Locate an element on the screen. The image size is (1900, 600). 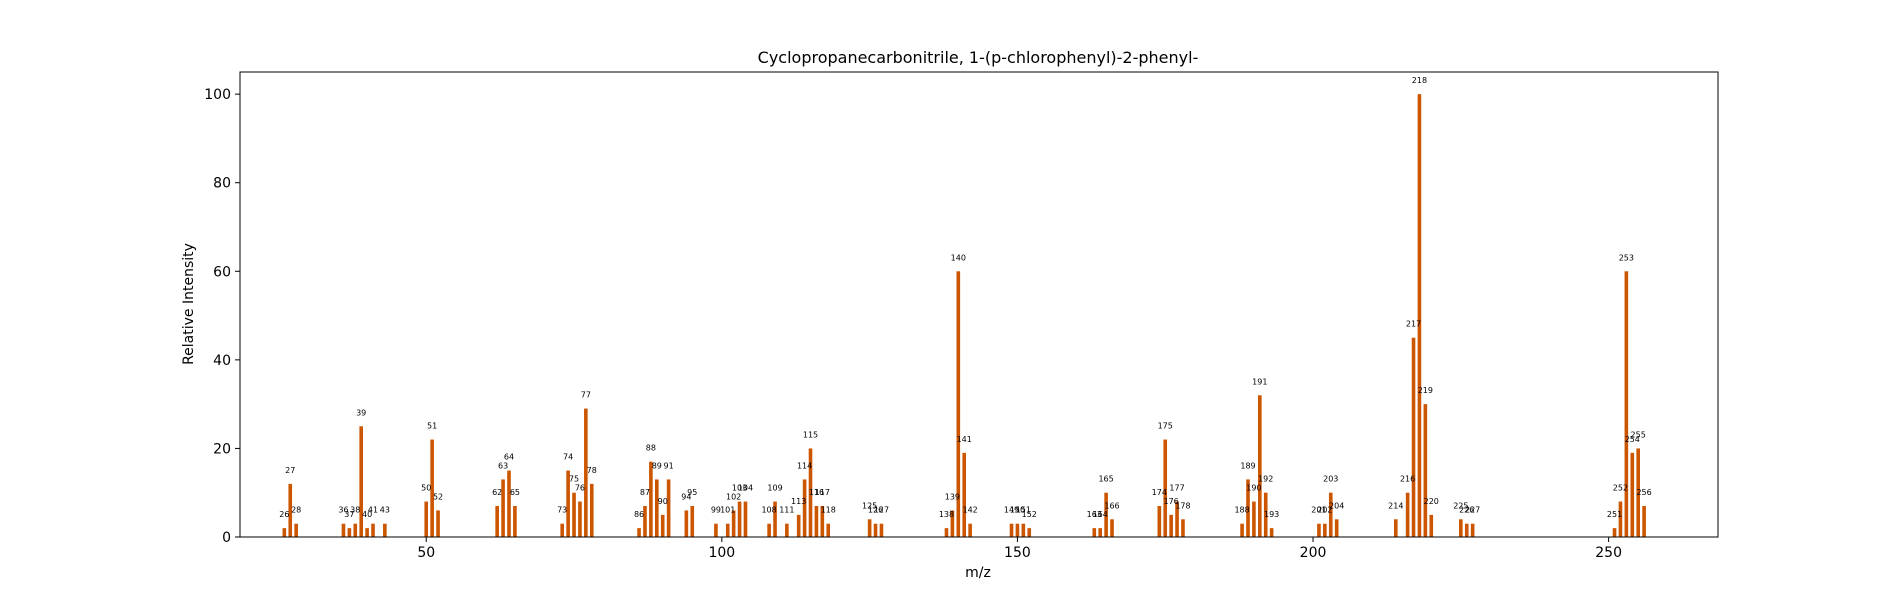
peak-label-149: 149 is located at coordinates (1011, 510).